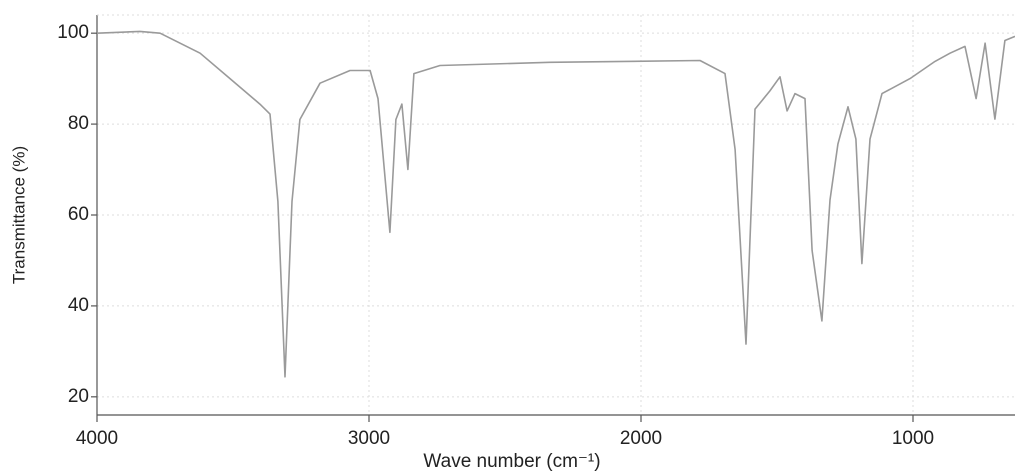  I want to click on y-tick-label: 20, so click(78, 396).